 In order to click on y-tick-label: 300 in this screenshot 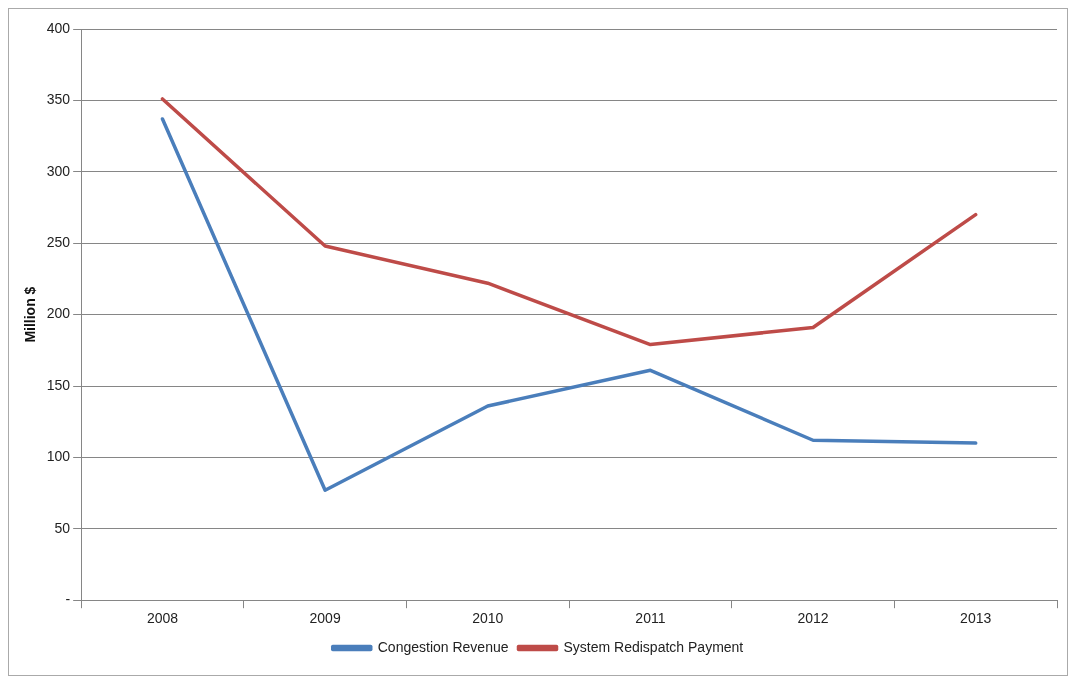, I will do `click(58, 170)`.